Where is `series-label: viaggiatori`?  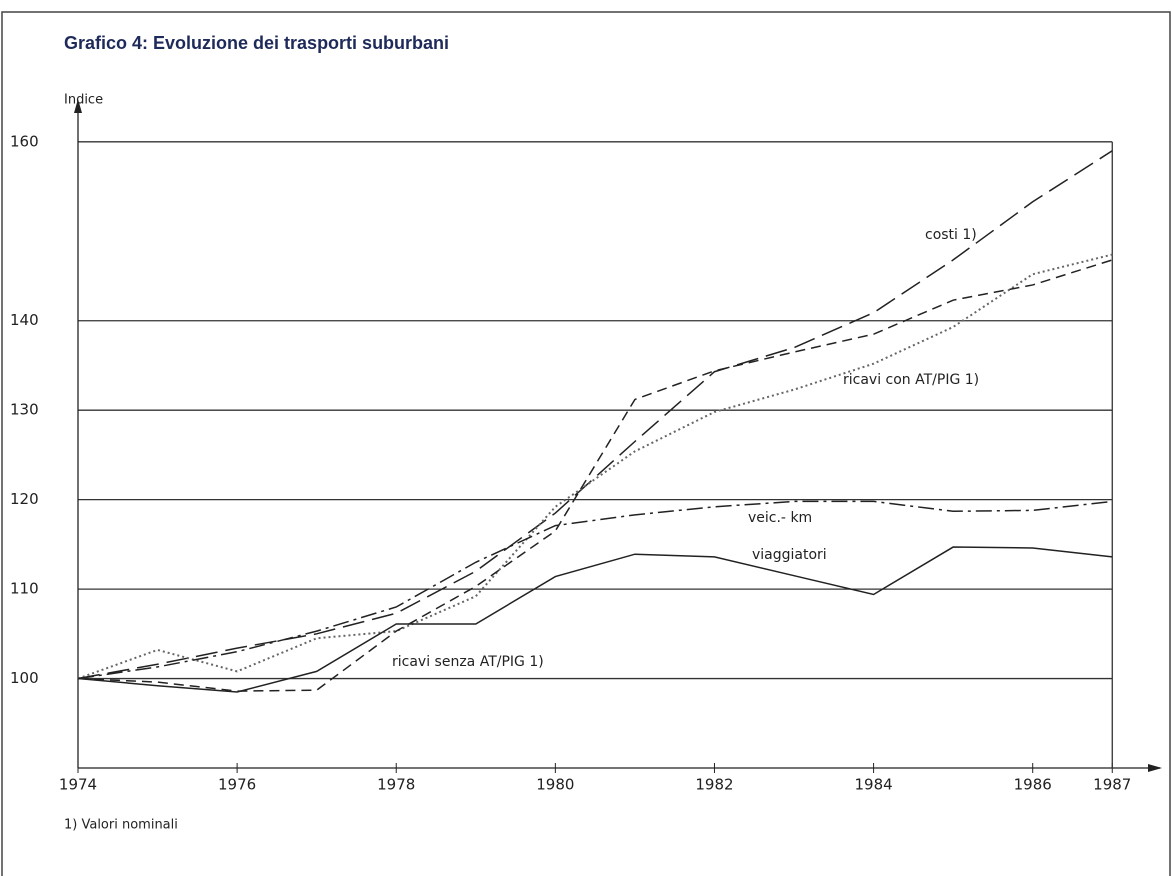 series-label: viaggiatori is located at coordinates (789, 555).